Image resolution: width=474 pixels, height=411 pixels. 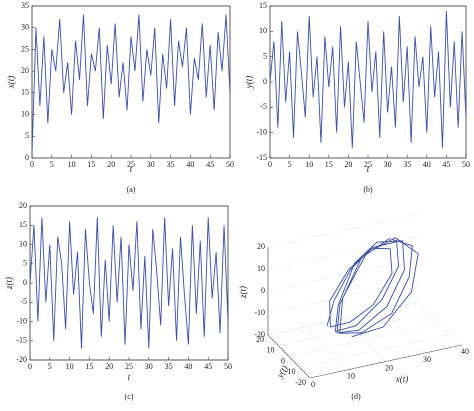 What do you see at coordinates (261, 246) in the screenshot?
I see `z-tick-label: 20` at bounding box center [261, 246].